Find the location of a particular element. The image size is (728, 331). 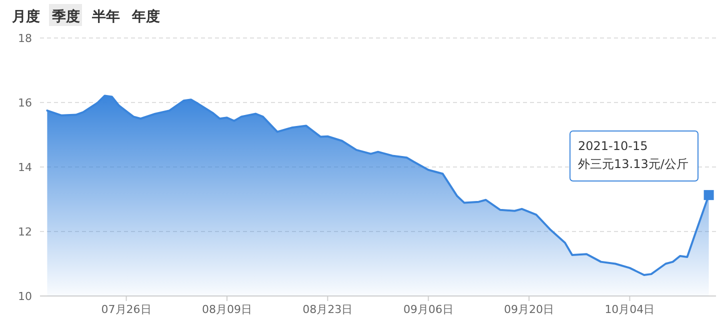

text: 年度 is located at coordinates (145, 16).